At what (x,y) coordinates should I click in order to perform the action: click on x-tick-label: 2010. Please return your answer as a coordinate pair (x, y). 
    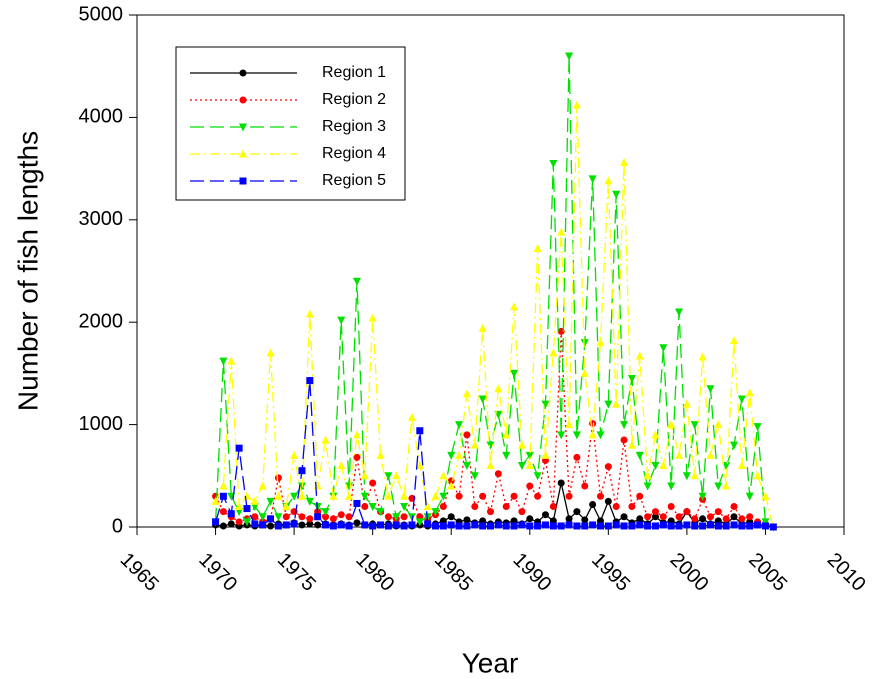
    Looking at the image, I should click on (846, 572).